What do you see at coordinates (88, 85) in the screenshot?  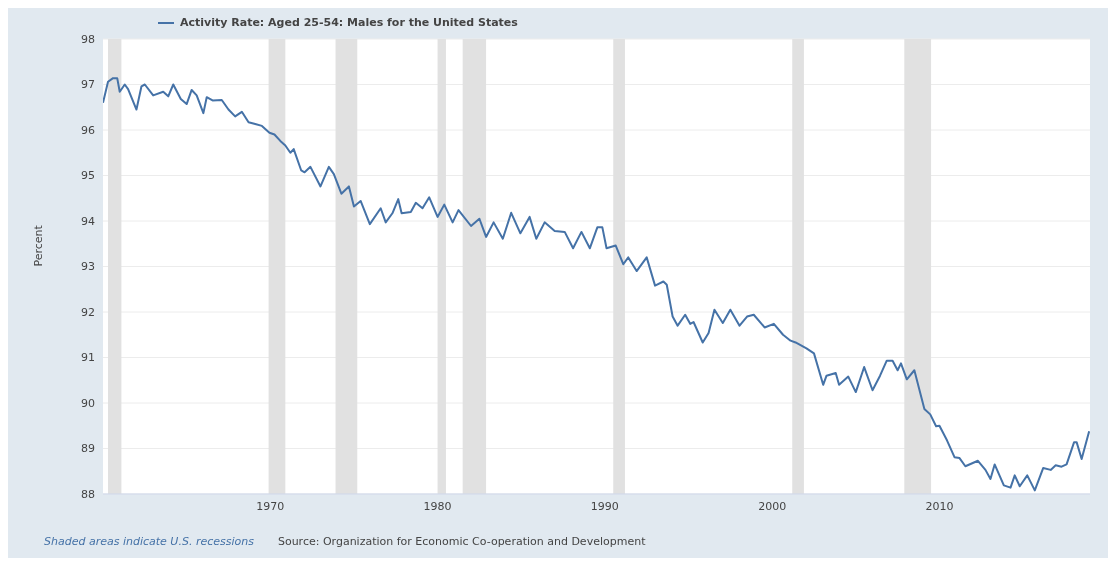 I see `y-tick-label: 97` at bounding box center [88, 85].